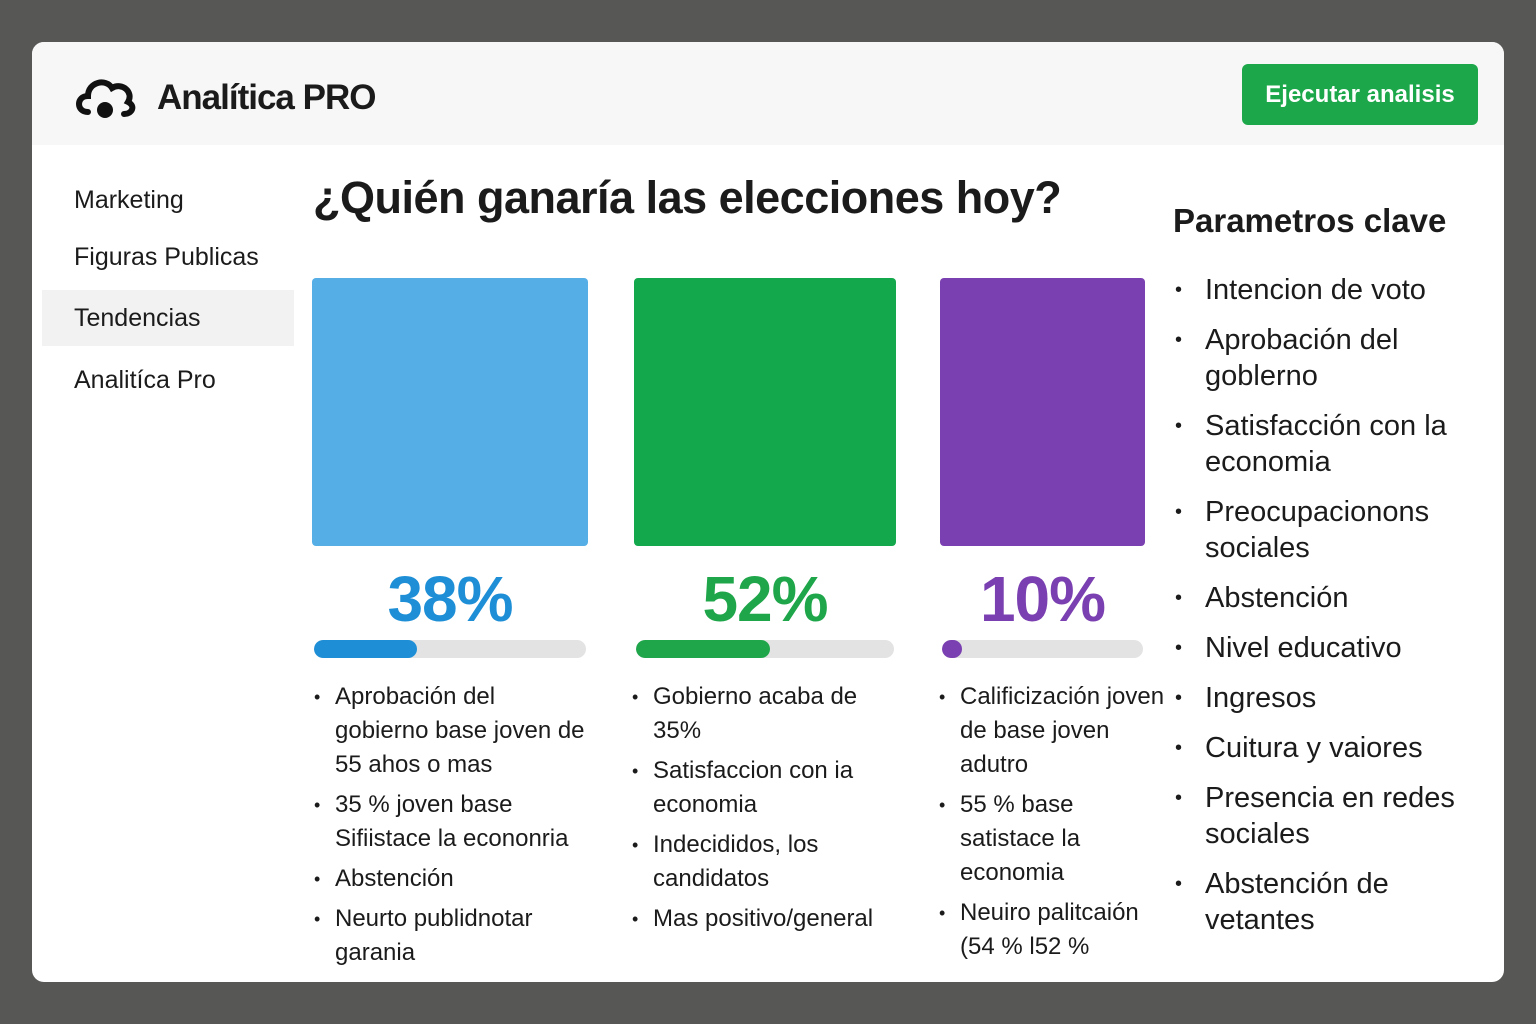  Describe the element at coordinates (450, 879) in the screenshot. I see `bullet-item: Abstención` at that location.